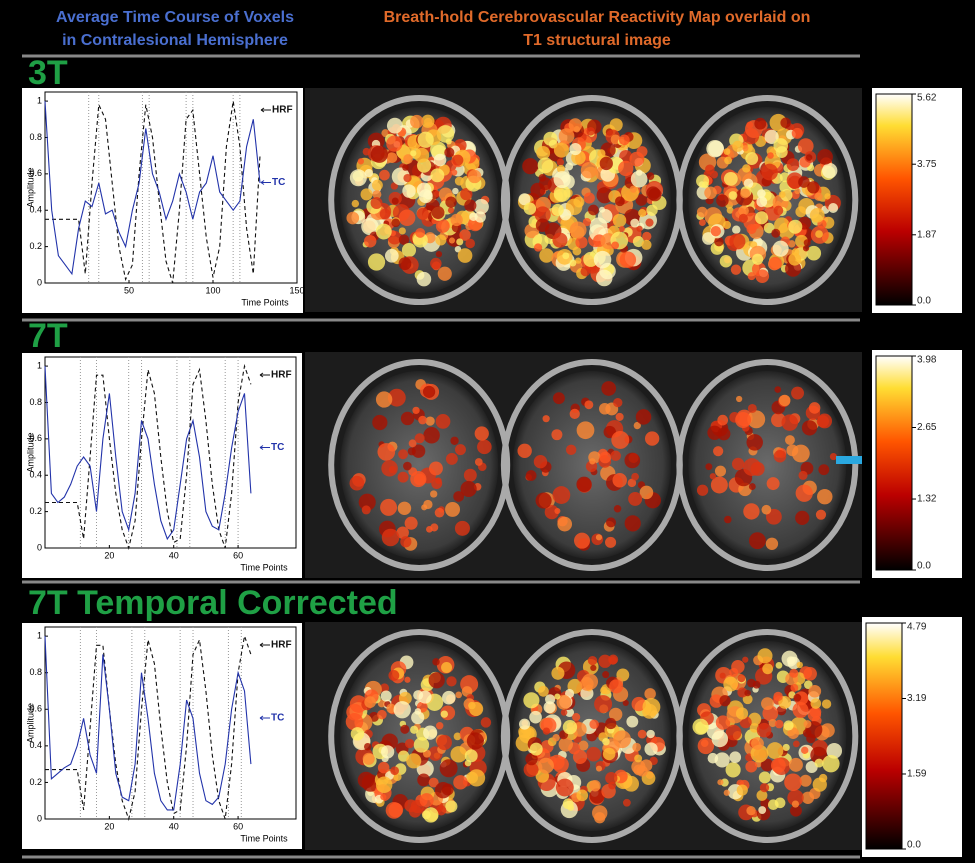 This screenshot has width=975, height=863. What do you see at coordinates (264, 447) in the screenshot?
I see `label-arrow` at bounding box center [264, 447].